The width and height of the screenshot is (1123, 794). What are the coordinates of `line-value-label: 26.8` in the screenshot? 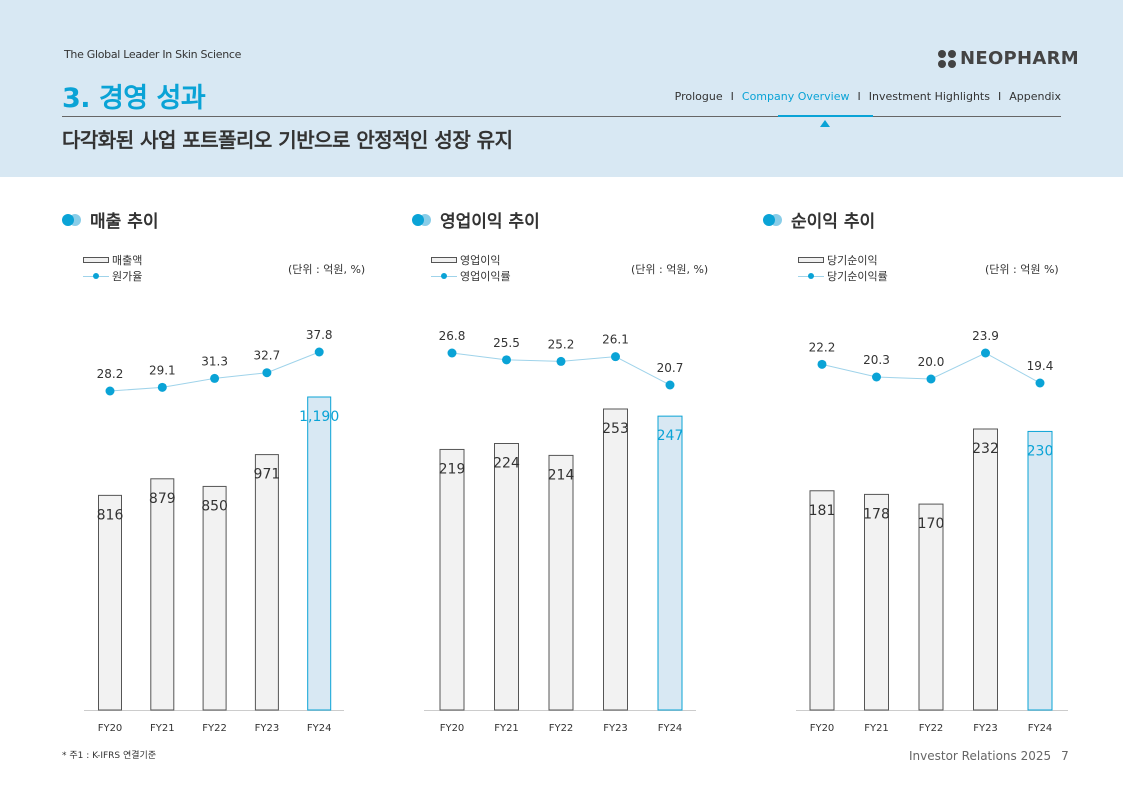 It's located at (452, 336).